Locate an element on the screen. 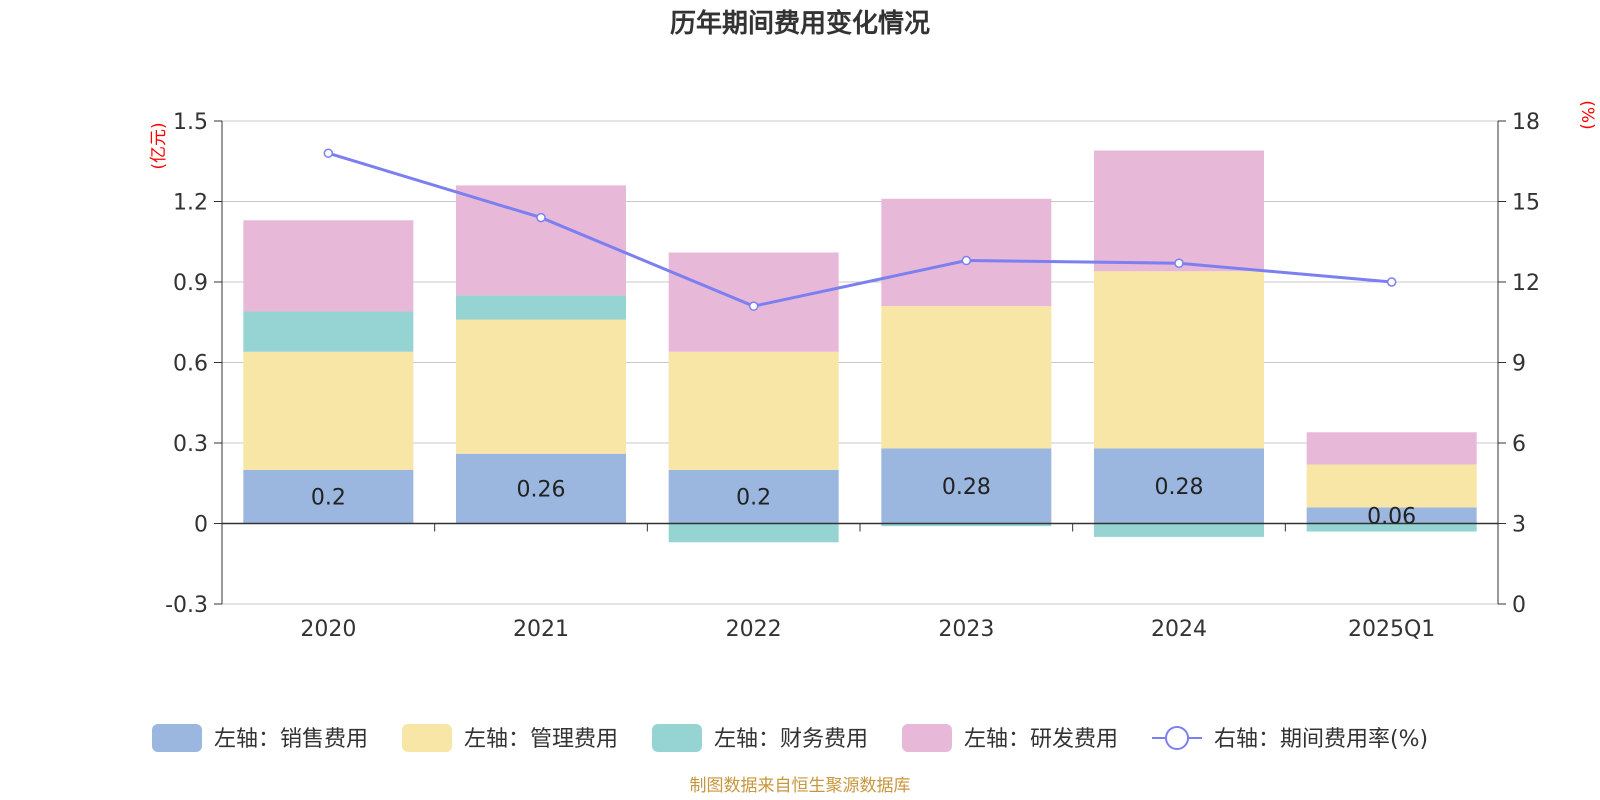  left-axis-tick-label: -0.3 is located at coordinates (186, 605).